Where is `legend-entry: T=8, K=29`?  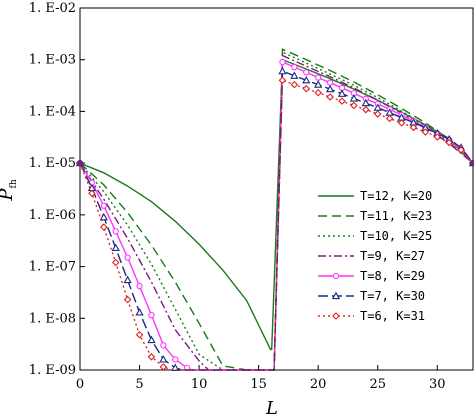
legend-entry: T=8, K=29 is located at coordinates (371, 276).